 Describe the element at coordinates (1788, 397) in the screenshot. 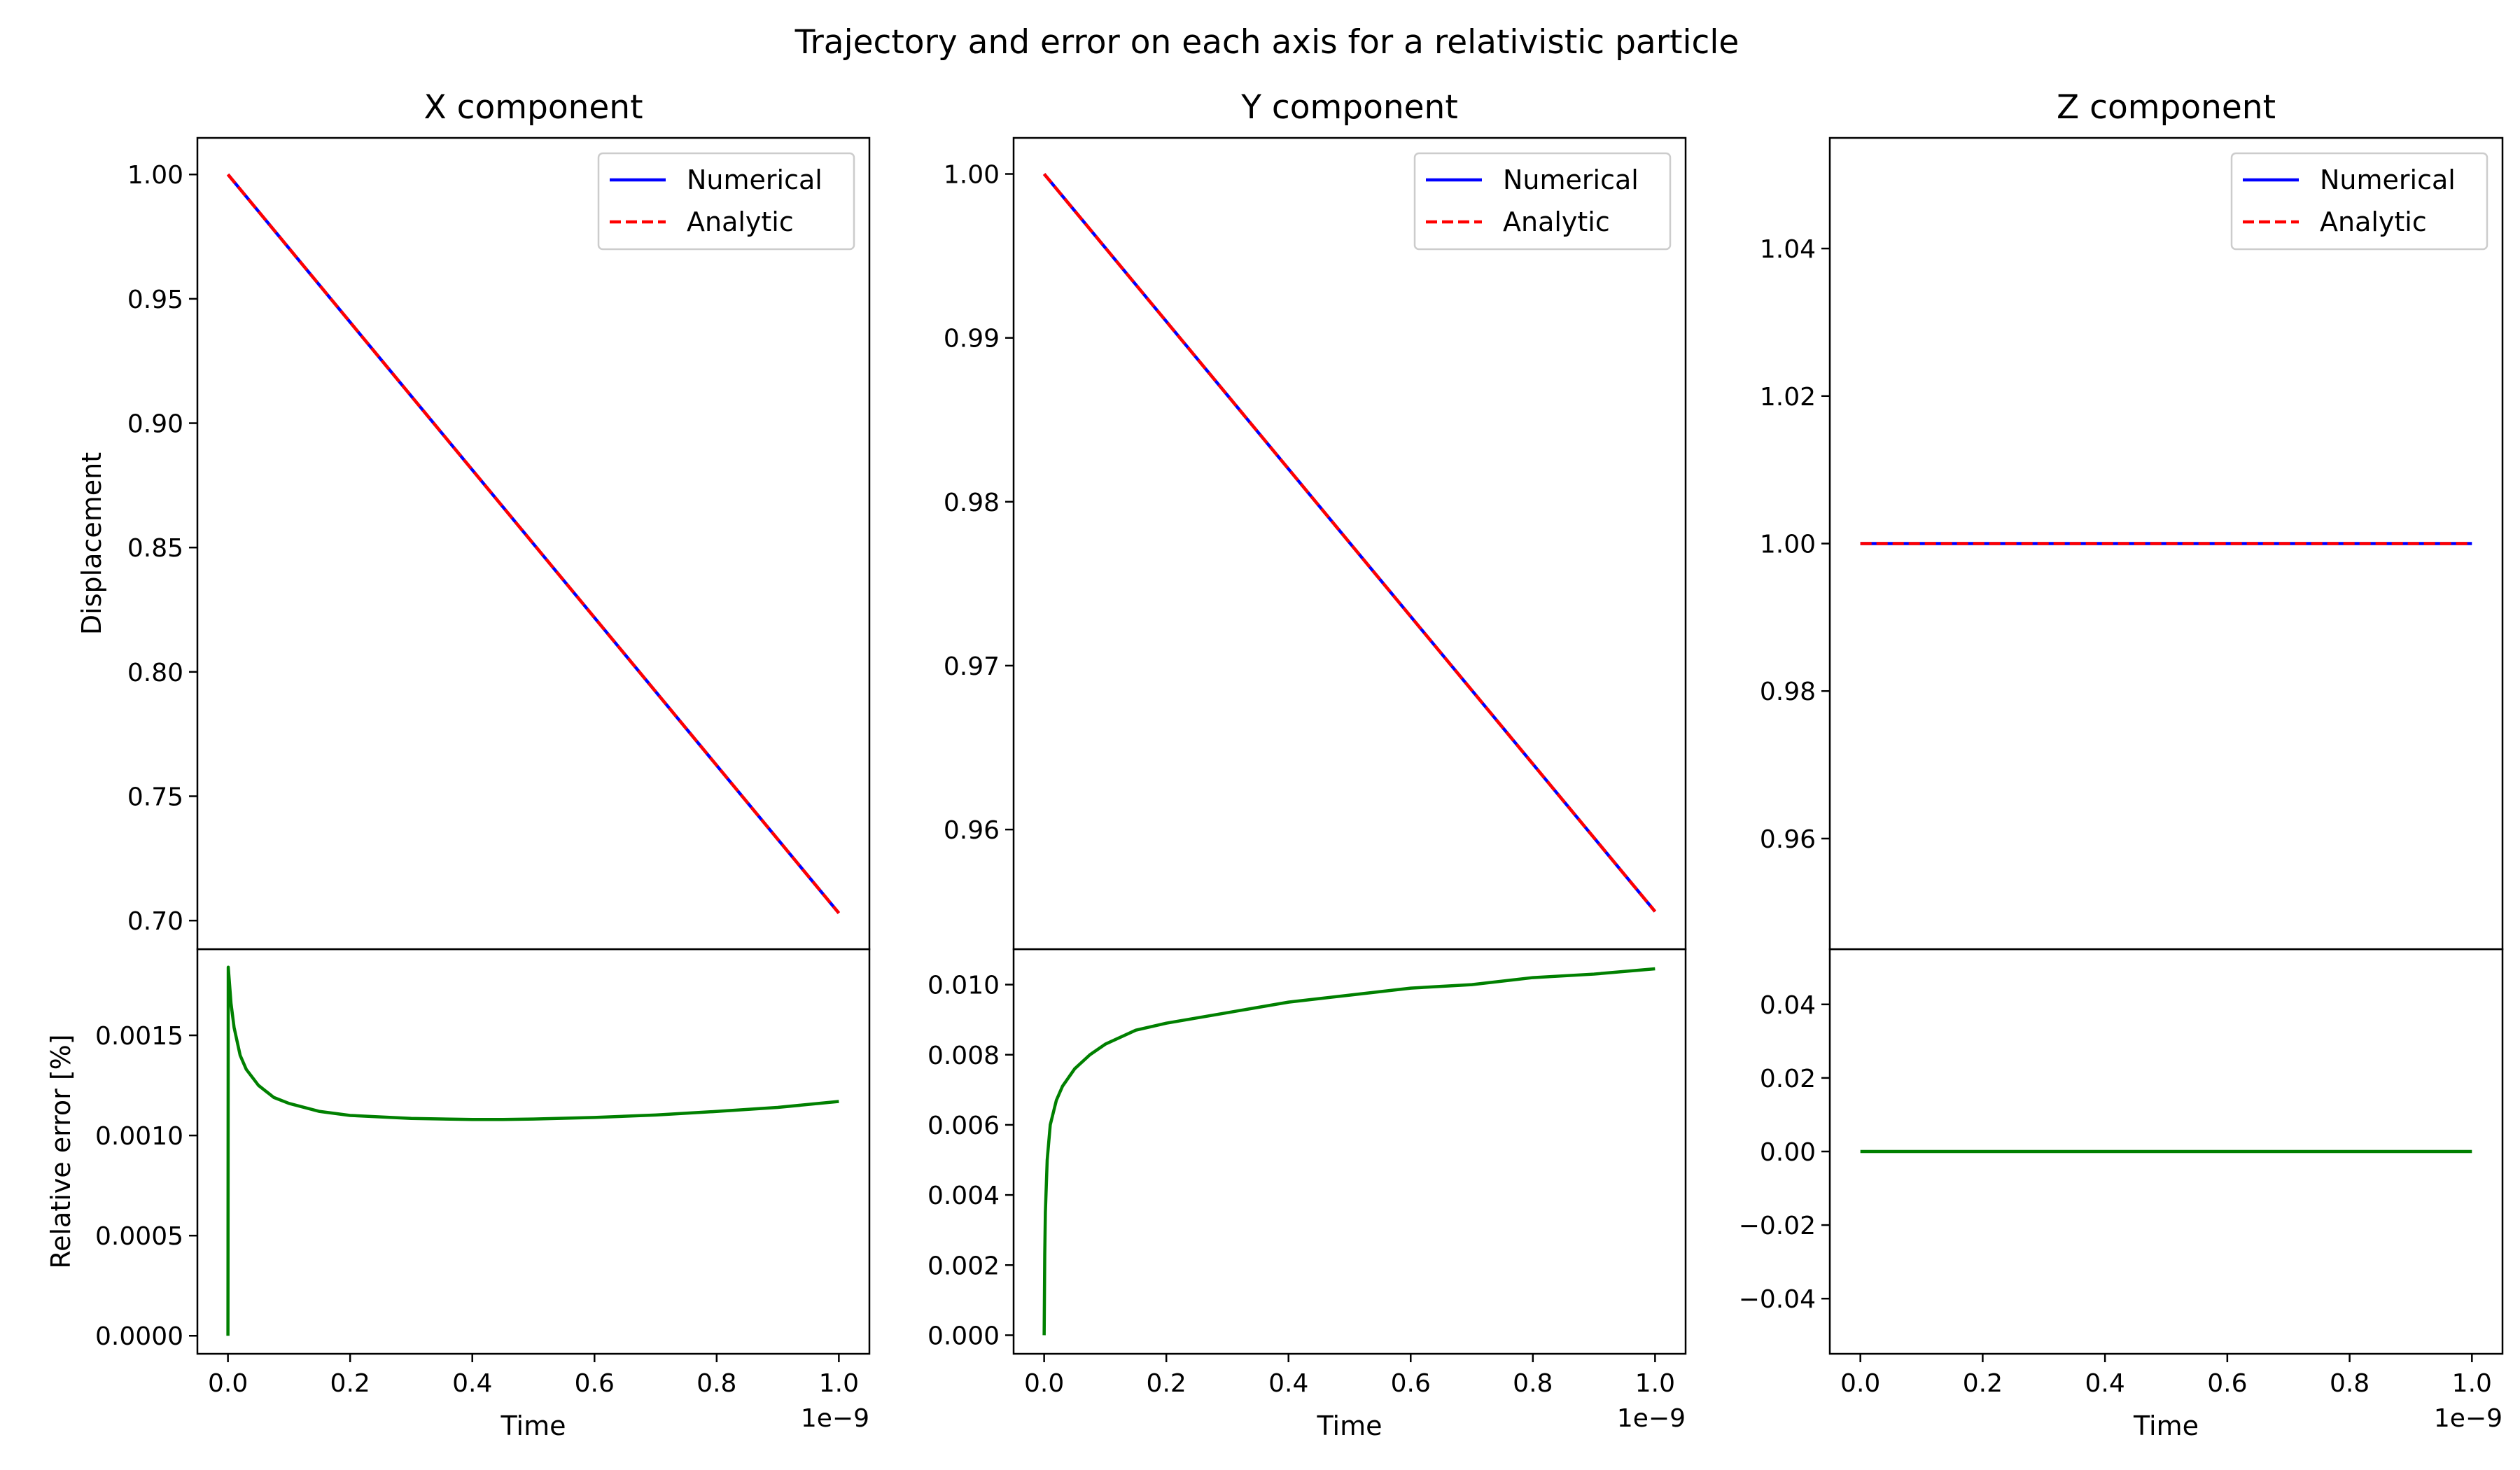

I see `y-tick-label: 1.02` at that location.